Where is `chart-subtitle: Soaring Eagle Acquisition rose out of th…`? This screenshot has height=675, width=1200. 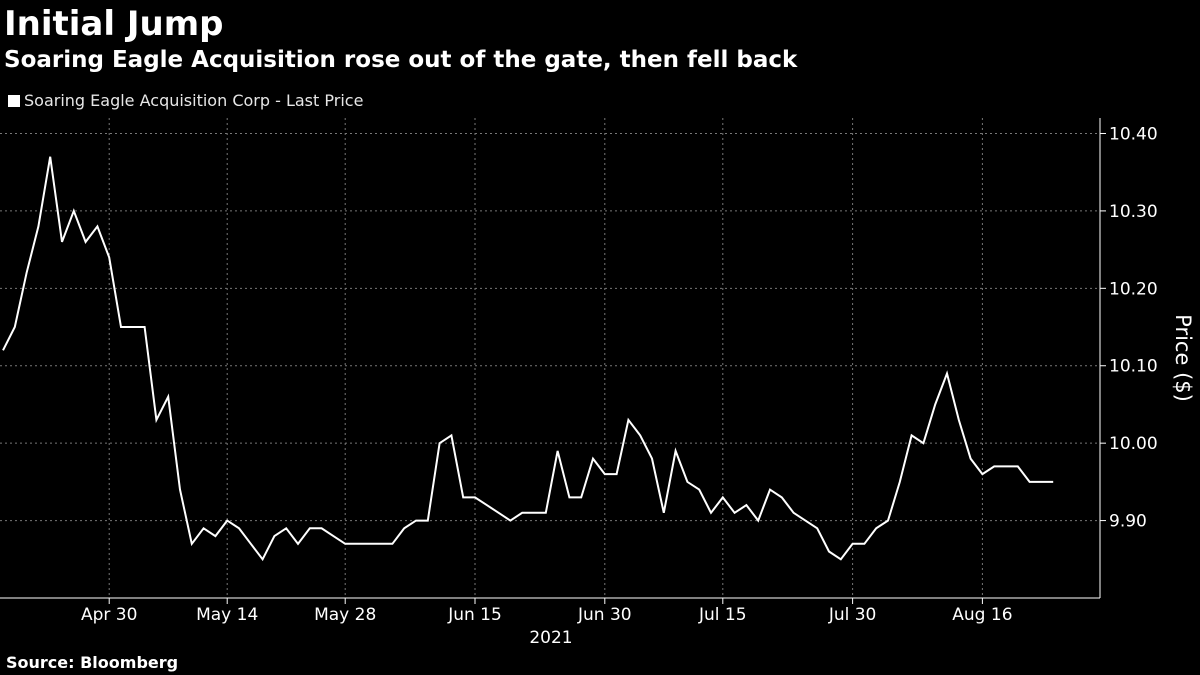 chart-subtitle: Soaring Eagle Acquisition rose out of th… is located at coordinates (401, 60).